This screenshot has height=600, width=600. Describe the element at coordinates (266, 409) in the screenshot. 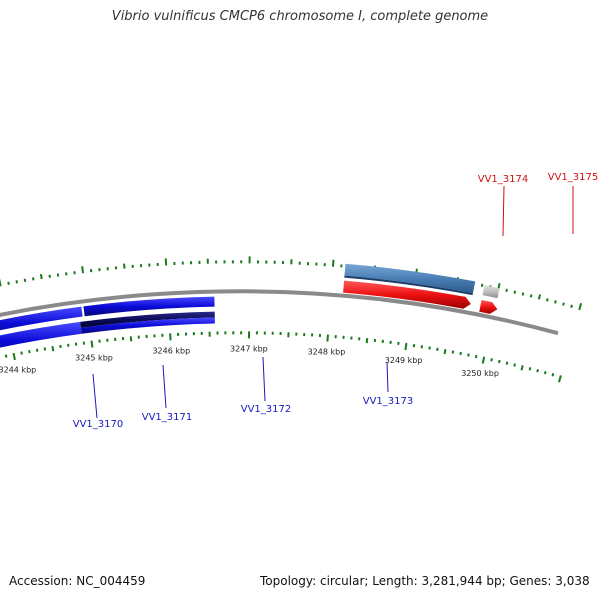

I see `gene-label-vv1_3172: VV1_3172` at that location.